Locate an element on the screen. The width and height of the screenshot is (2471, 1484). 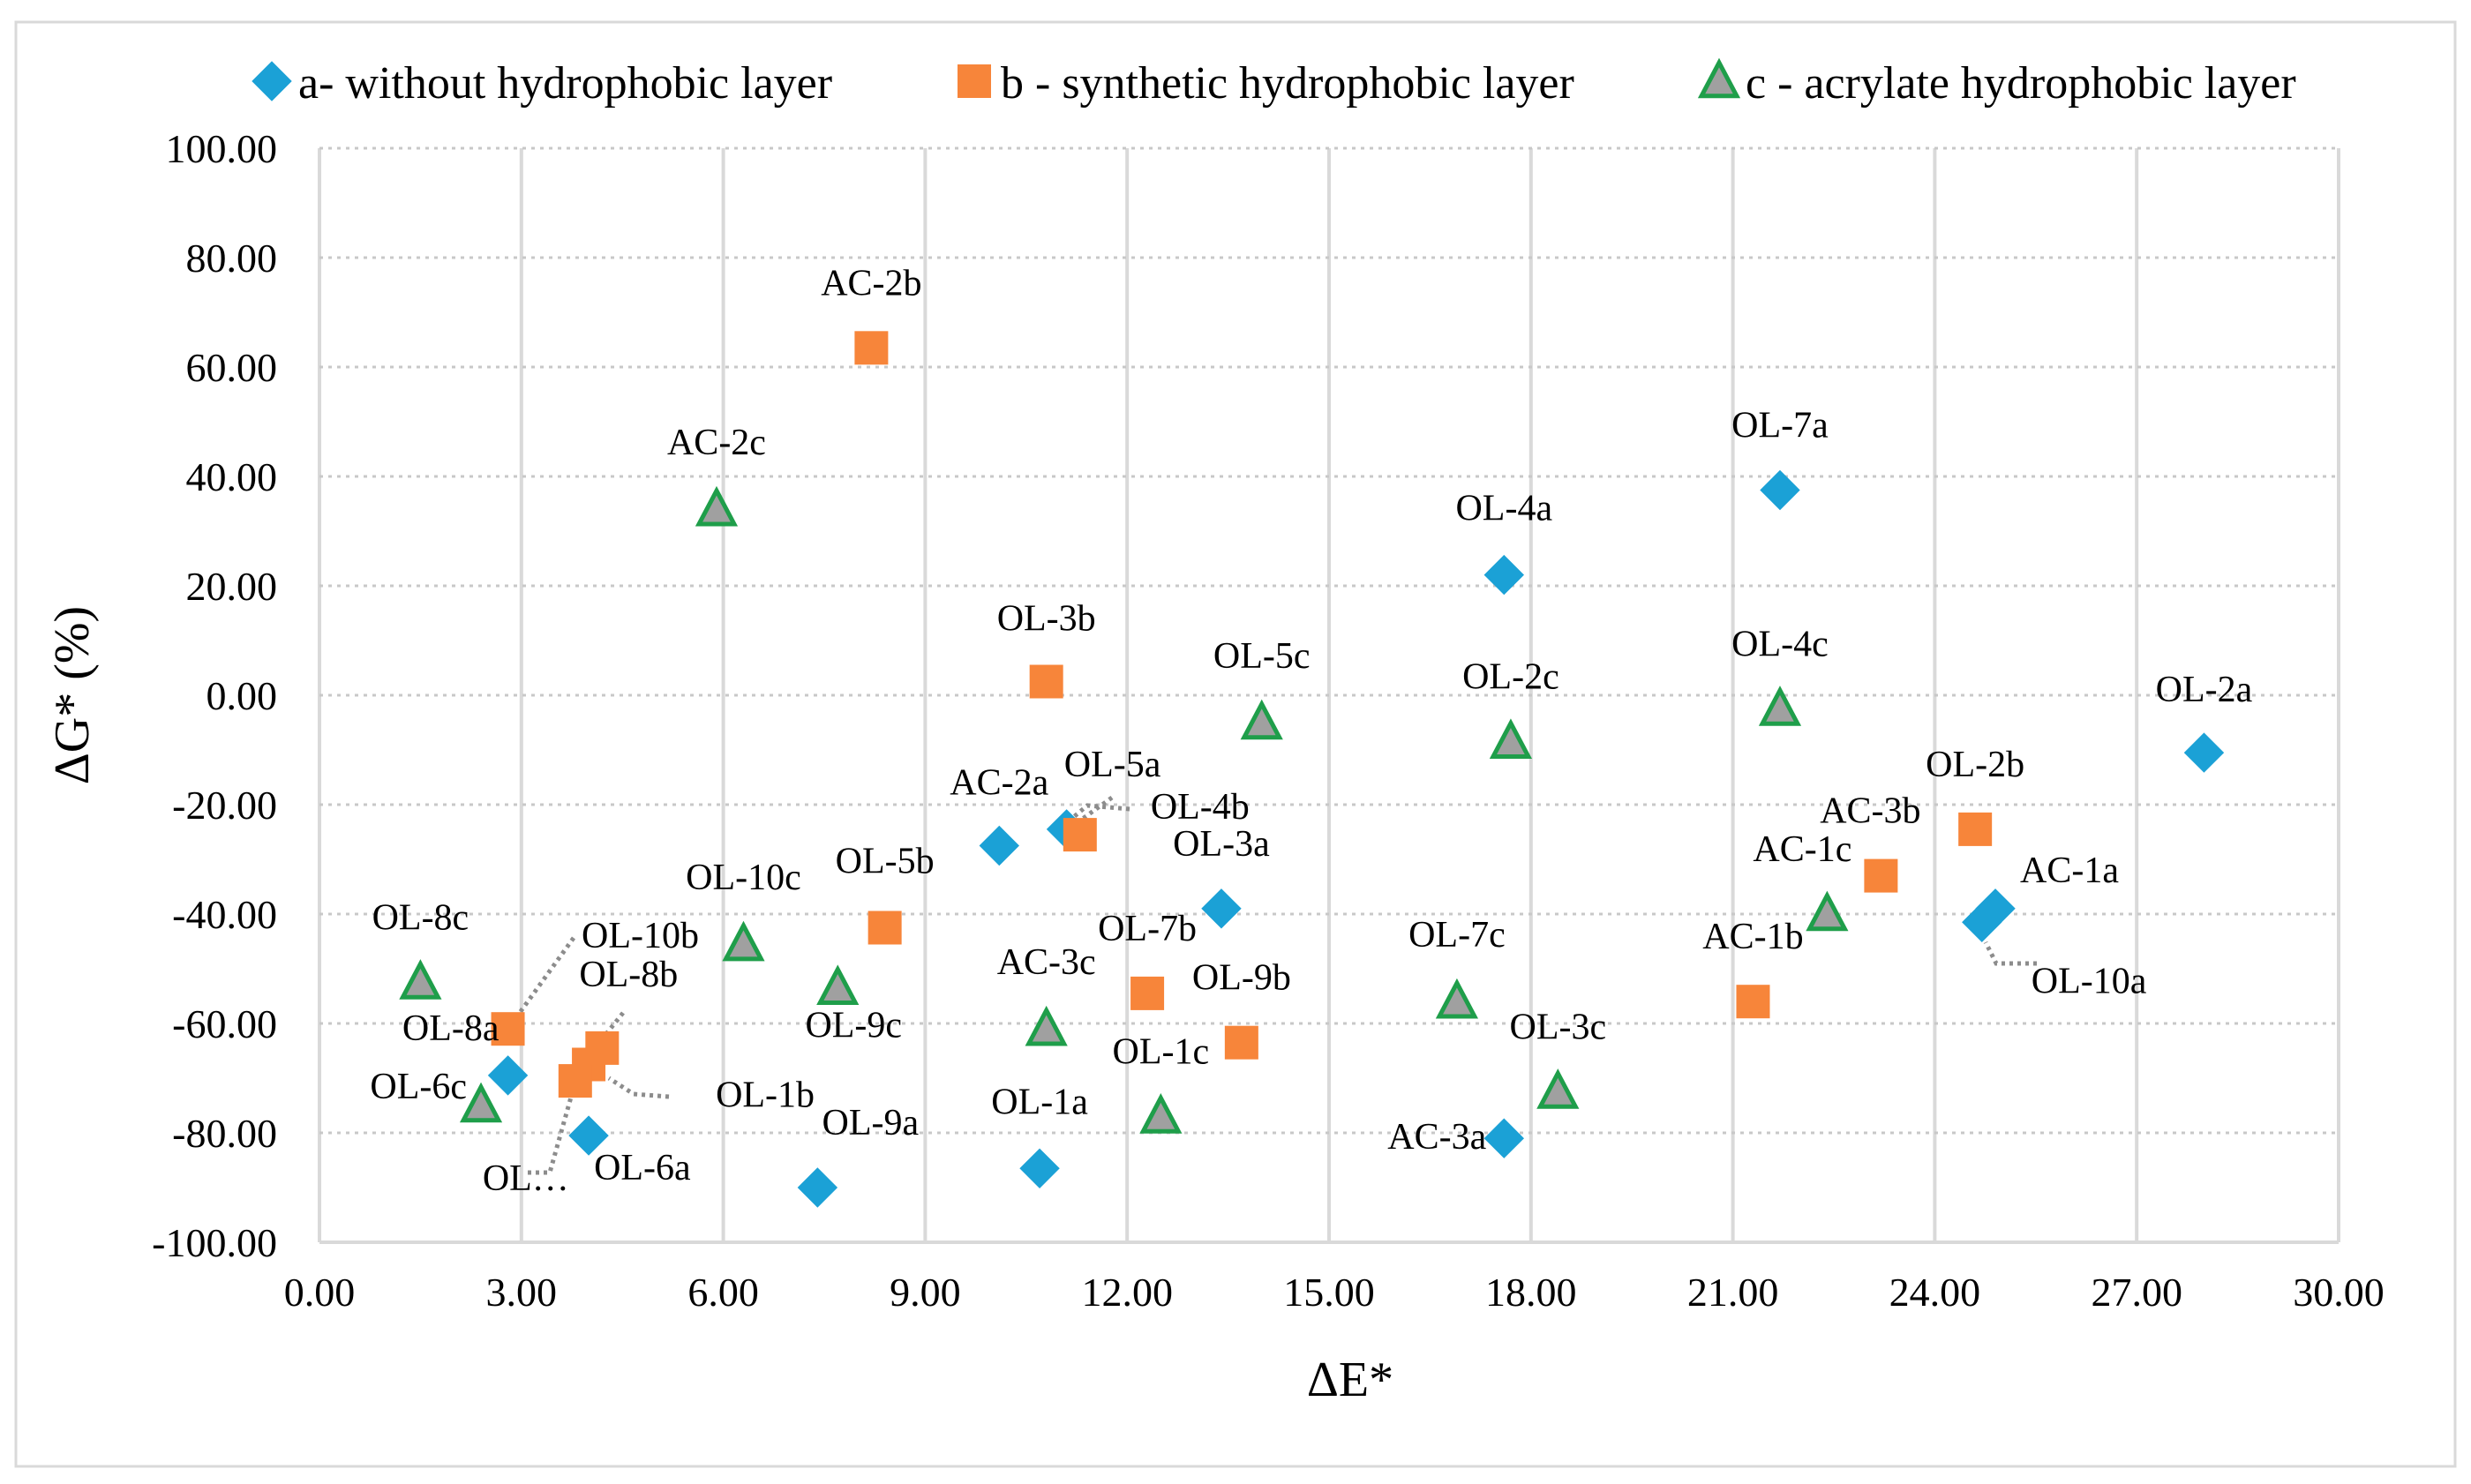
point-label: AC-1b is located at coordinates (1752, 937).